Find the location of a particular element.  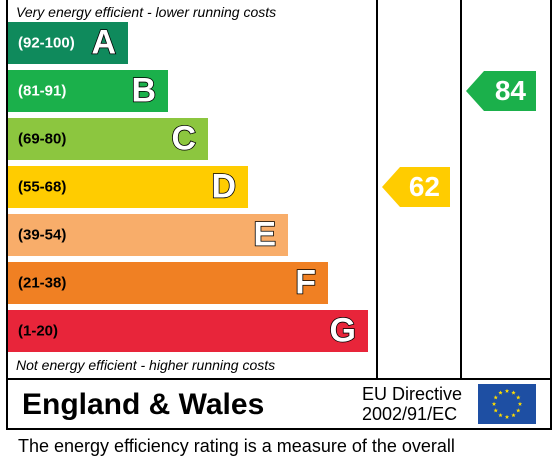

eu-directive: EU Directive 2002/91/EC is located at coordinates (412, 404).